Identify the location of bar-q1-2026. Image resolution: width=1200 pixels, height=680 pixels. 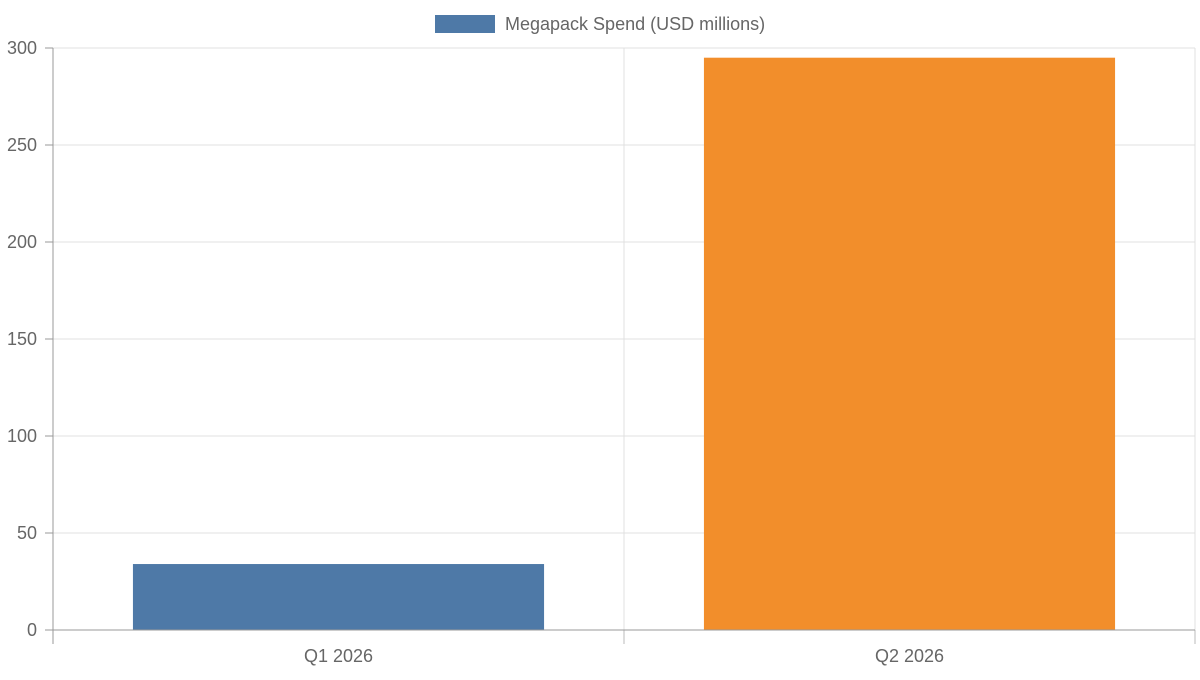
(338, 597).